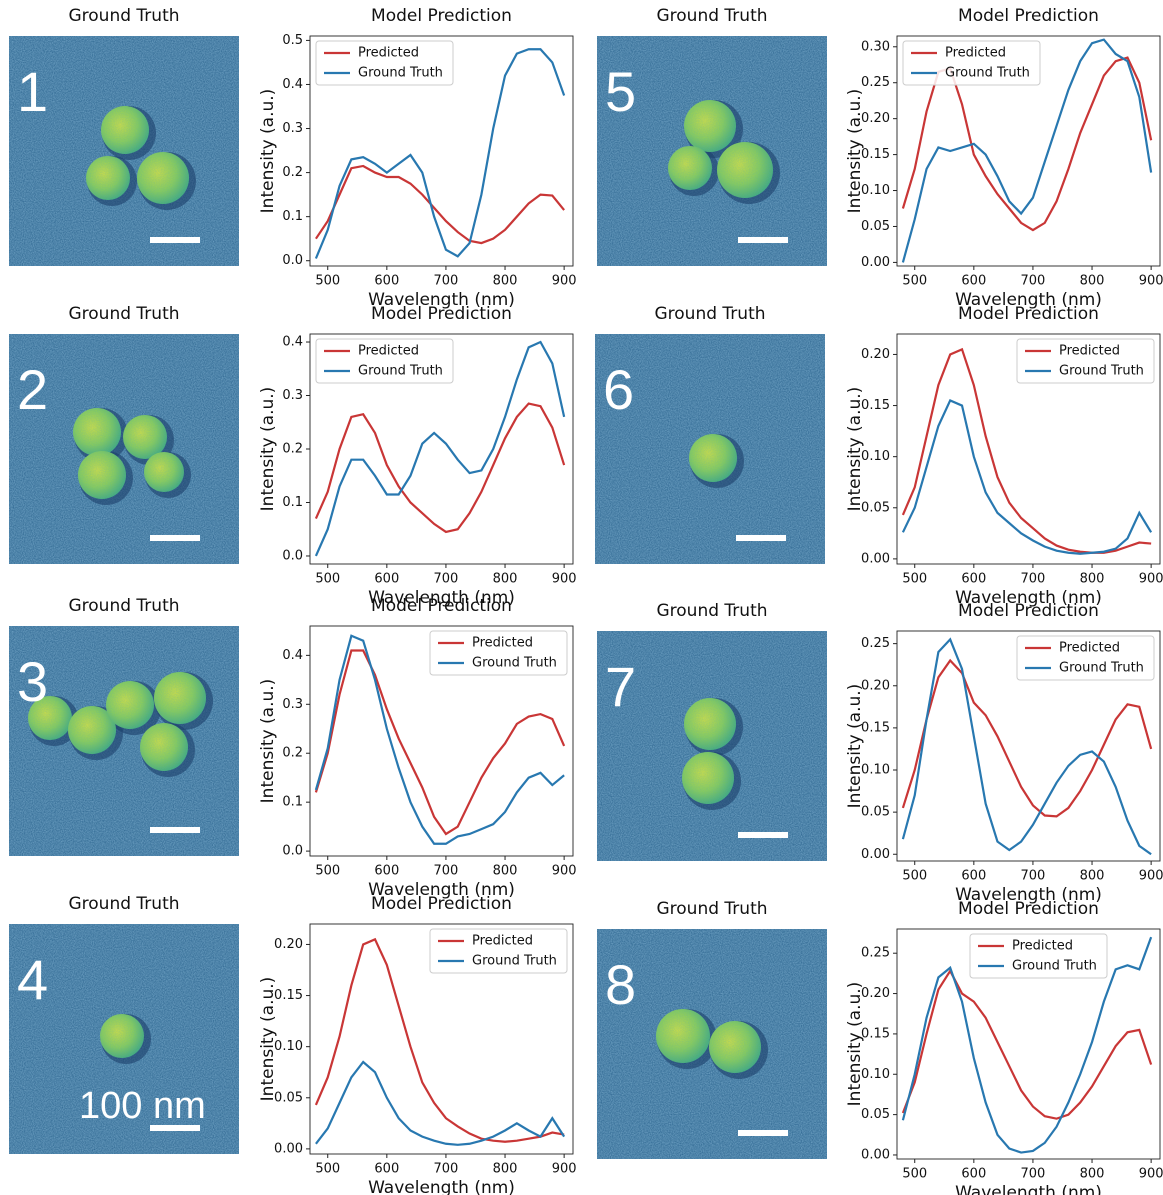 The image size is (1163, 1195). I want to click on y-tick-label: 0.0, so click(292, 851).